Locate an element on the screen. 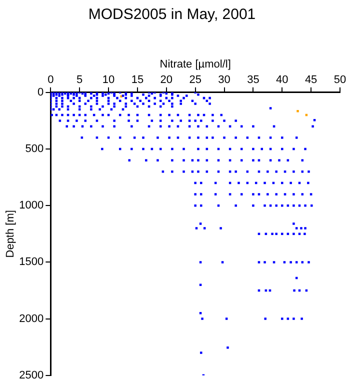  y-tick-label: 500 is located at coordinates (34, 149).